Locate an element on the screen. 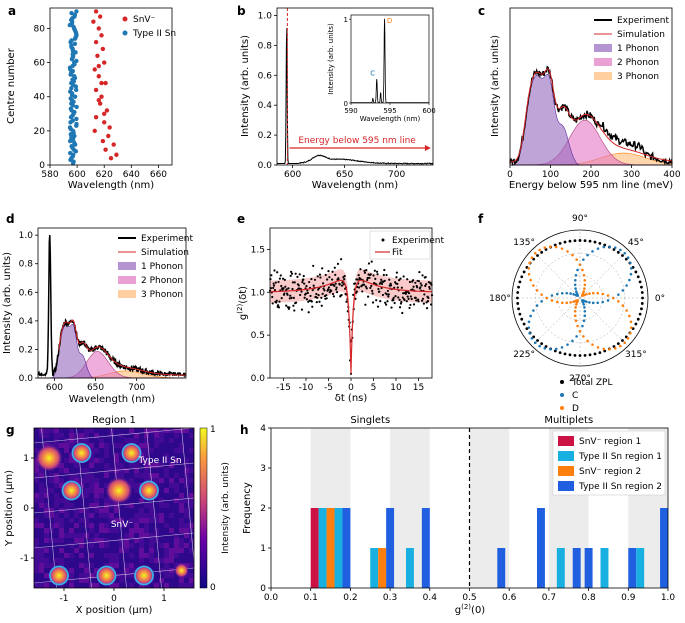 This screenshot has height=623, width=685. type2-annotation: Type II Sn is located at coordinates (159, 461).